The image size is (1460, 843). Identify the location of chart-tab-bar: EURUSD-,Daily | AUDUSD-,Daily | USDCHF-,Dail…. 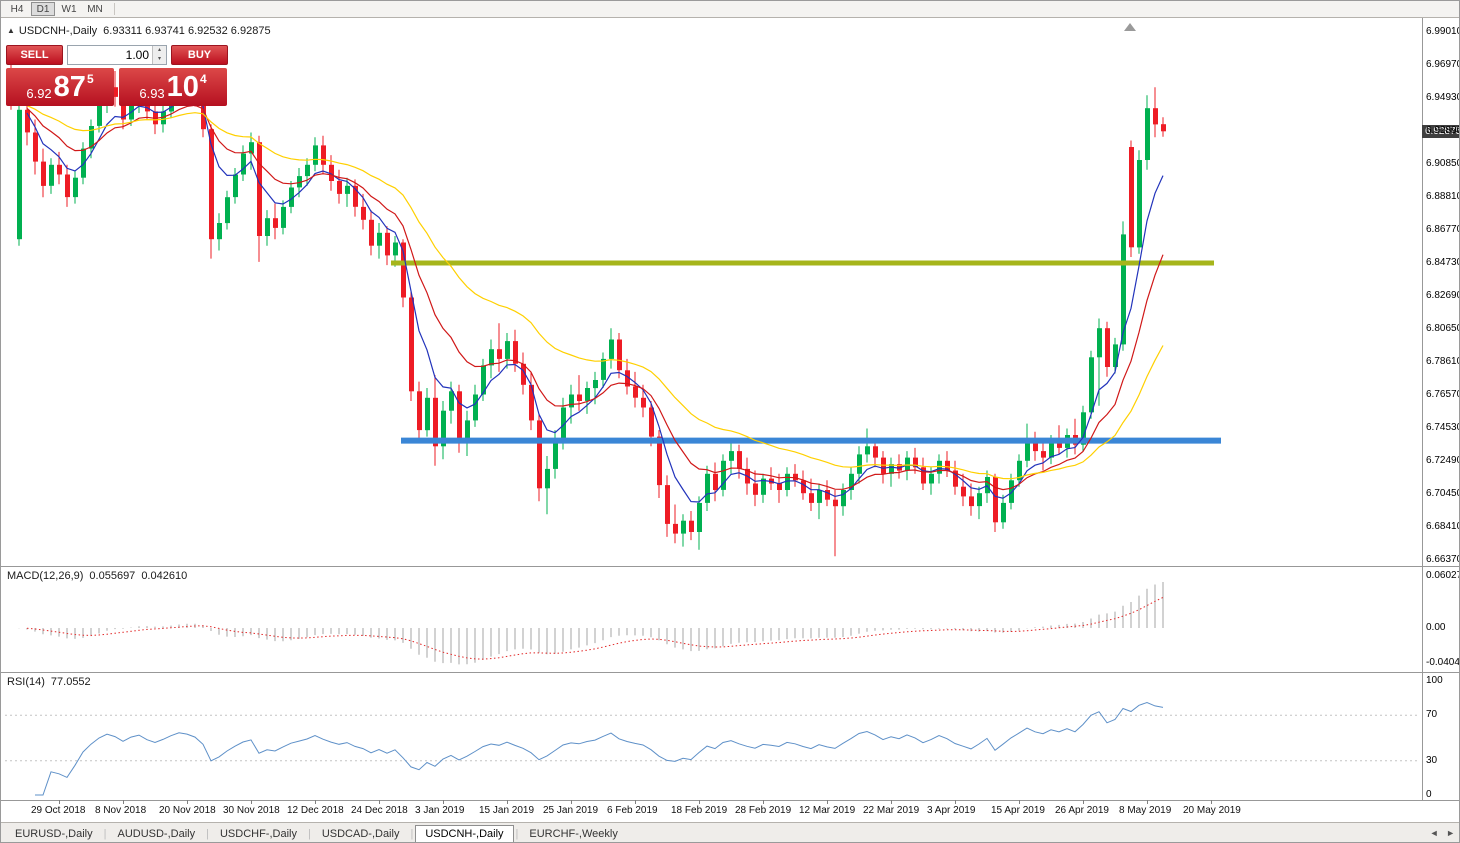
(730, 832).